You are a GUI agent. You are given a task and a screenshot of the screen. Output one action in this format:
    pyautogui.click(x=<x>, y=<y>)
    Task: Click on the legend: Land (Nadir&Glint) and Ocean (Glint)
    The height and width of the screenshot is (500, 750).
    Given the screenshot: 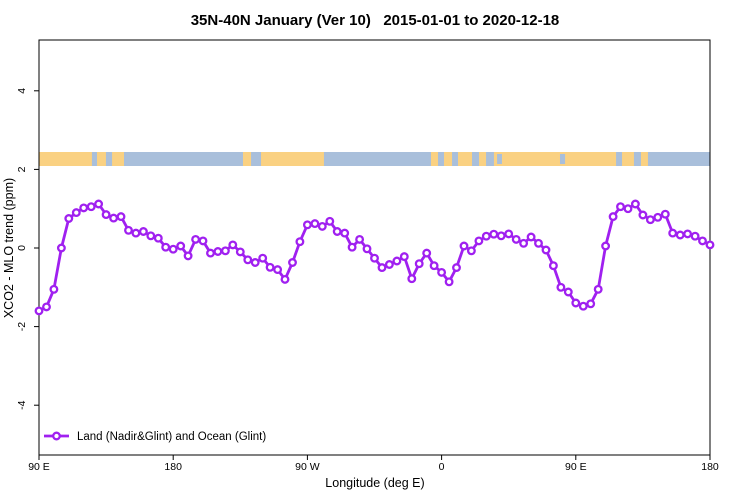 What is the action you would take?
    pyautogui.click(x=155, y=437)
    